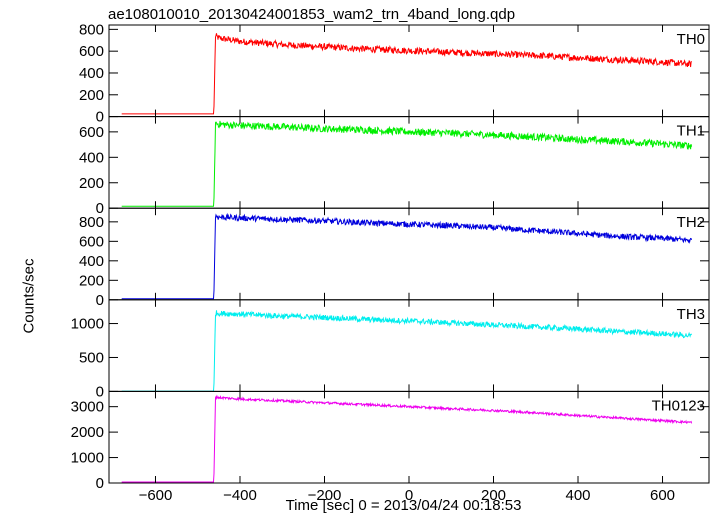  Describe the element at coordinates (407, 74) in the screenshot. I see `series-line-th0` at that location.